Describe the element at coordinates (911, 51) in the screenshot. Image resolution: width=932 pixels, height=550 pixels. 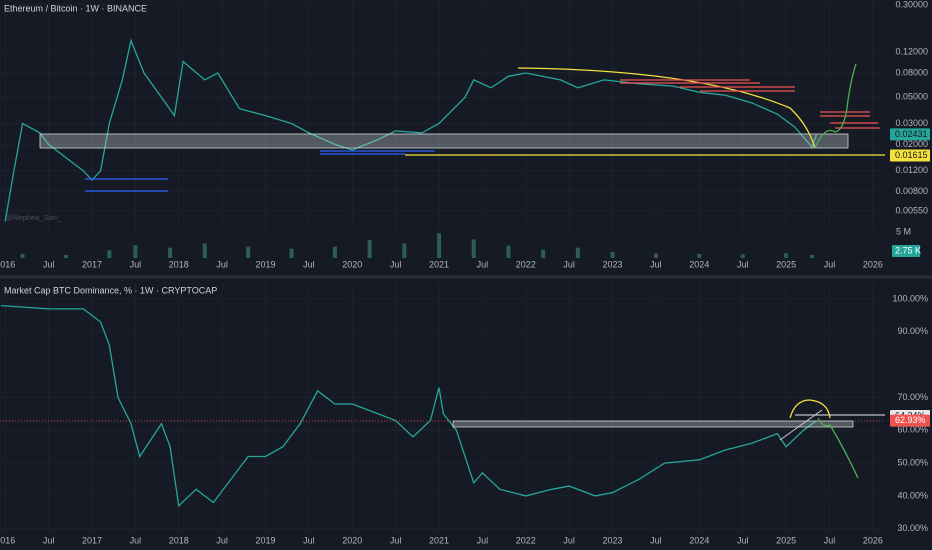
I see `y-tick-label: 0.12000` at that location.